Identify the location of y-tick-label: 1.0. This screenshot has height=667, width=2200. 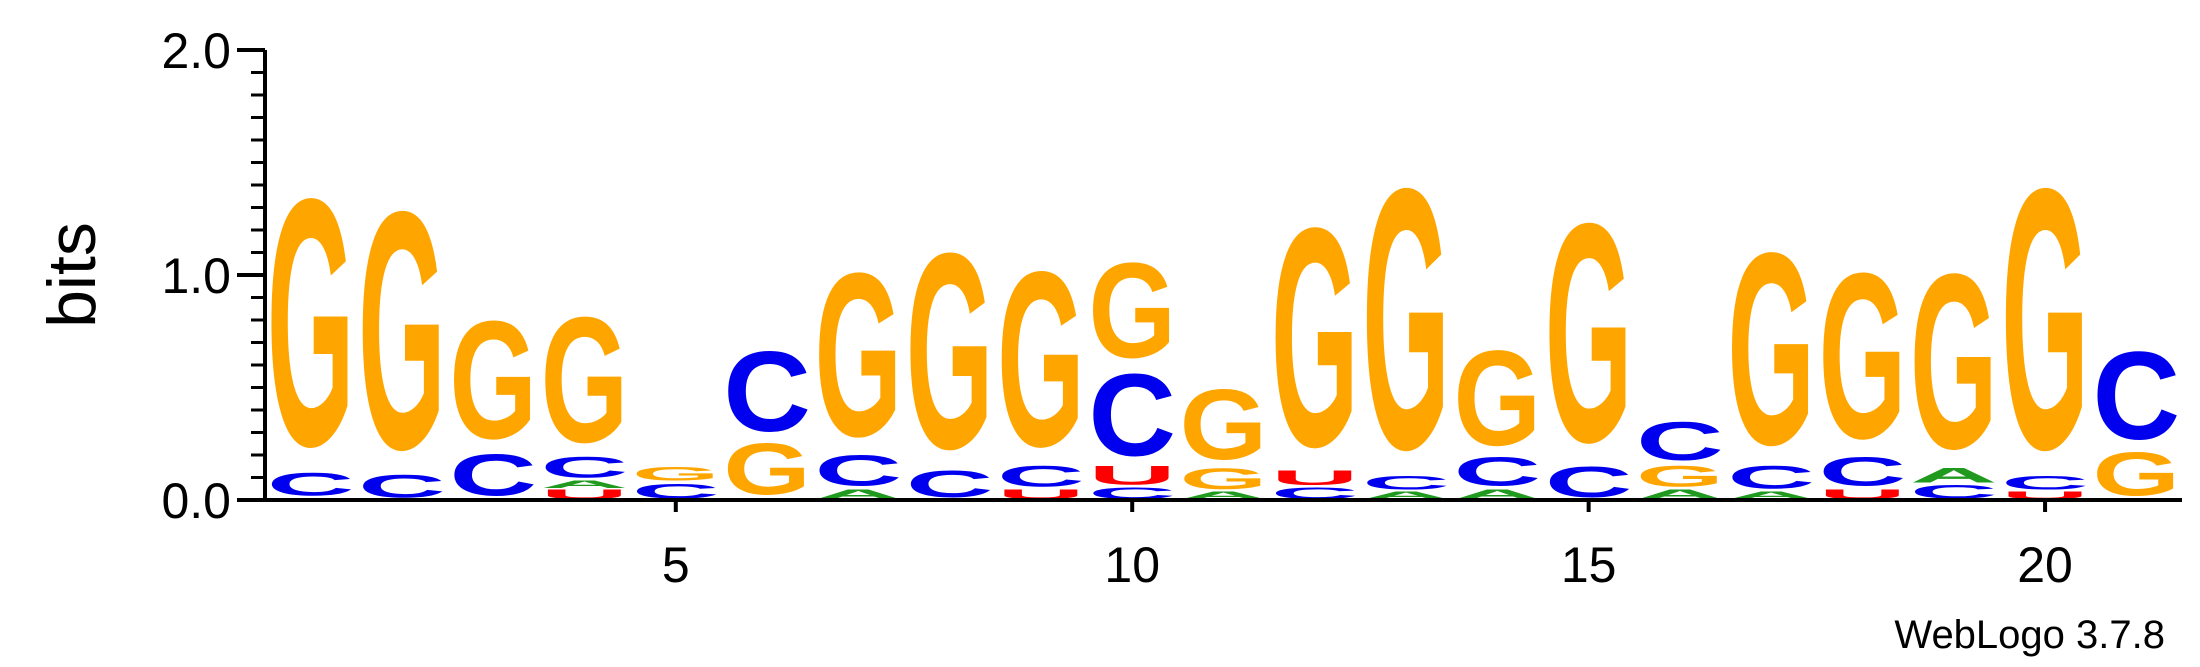
(196, 276).